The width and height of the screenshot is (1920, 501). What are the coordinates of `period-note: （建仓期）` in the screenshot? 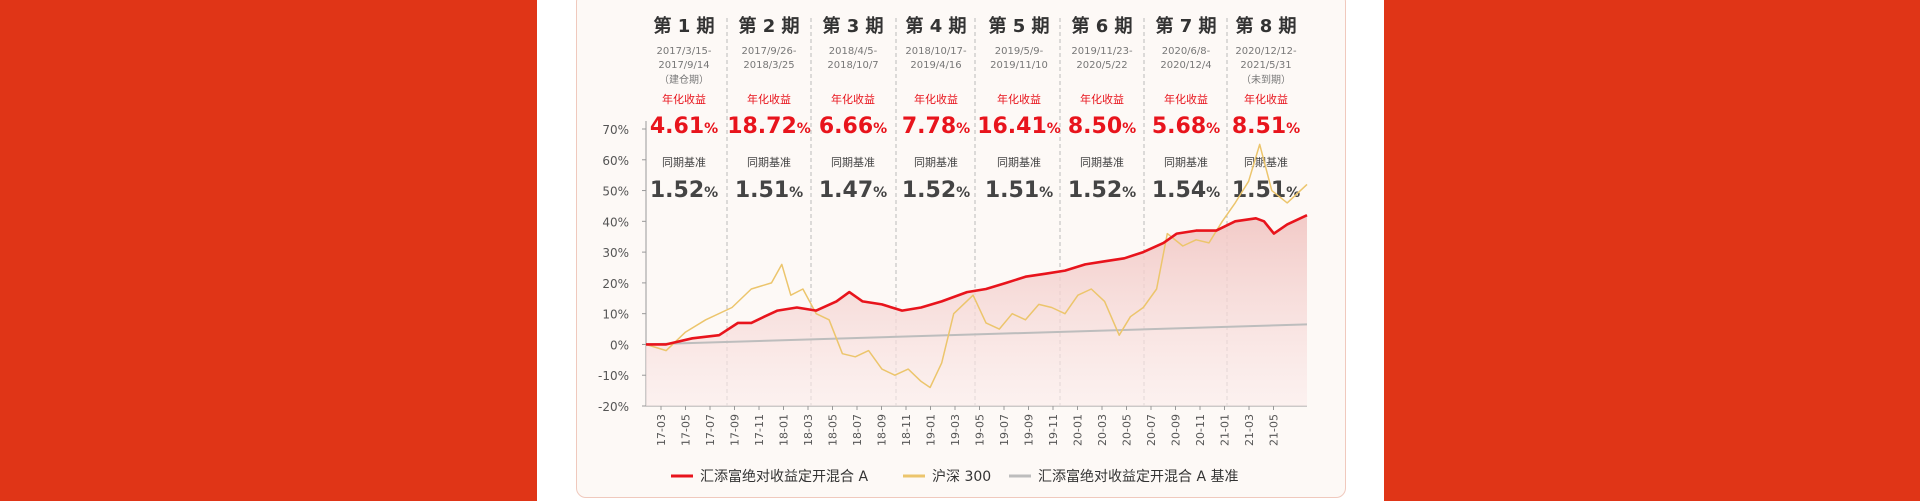 It's located at (684, 79).